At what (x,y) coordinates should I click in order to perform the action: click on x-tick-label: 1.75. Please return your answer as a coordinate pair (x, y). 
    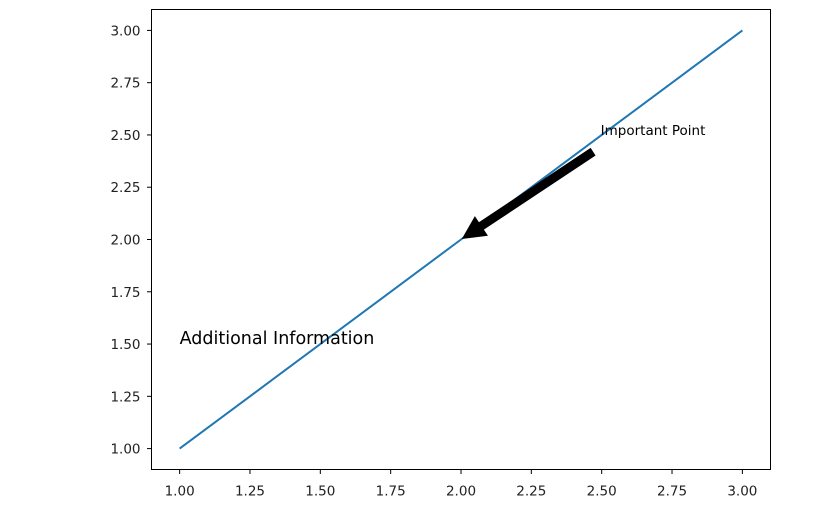
    Looking at the image, I should click on (391, 492).